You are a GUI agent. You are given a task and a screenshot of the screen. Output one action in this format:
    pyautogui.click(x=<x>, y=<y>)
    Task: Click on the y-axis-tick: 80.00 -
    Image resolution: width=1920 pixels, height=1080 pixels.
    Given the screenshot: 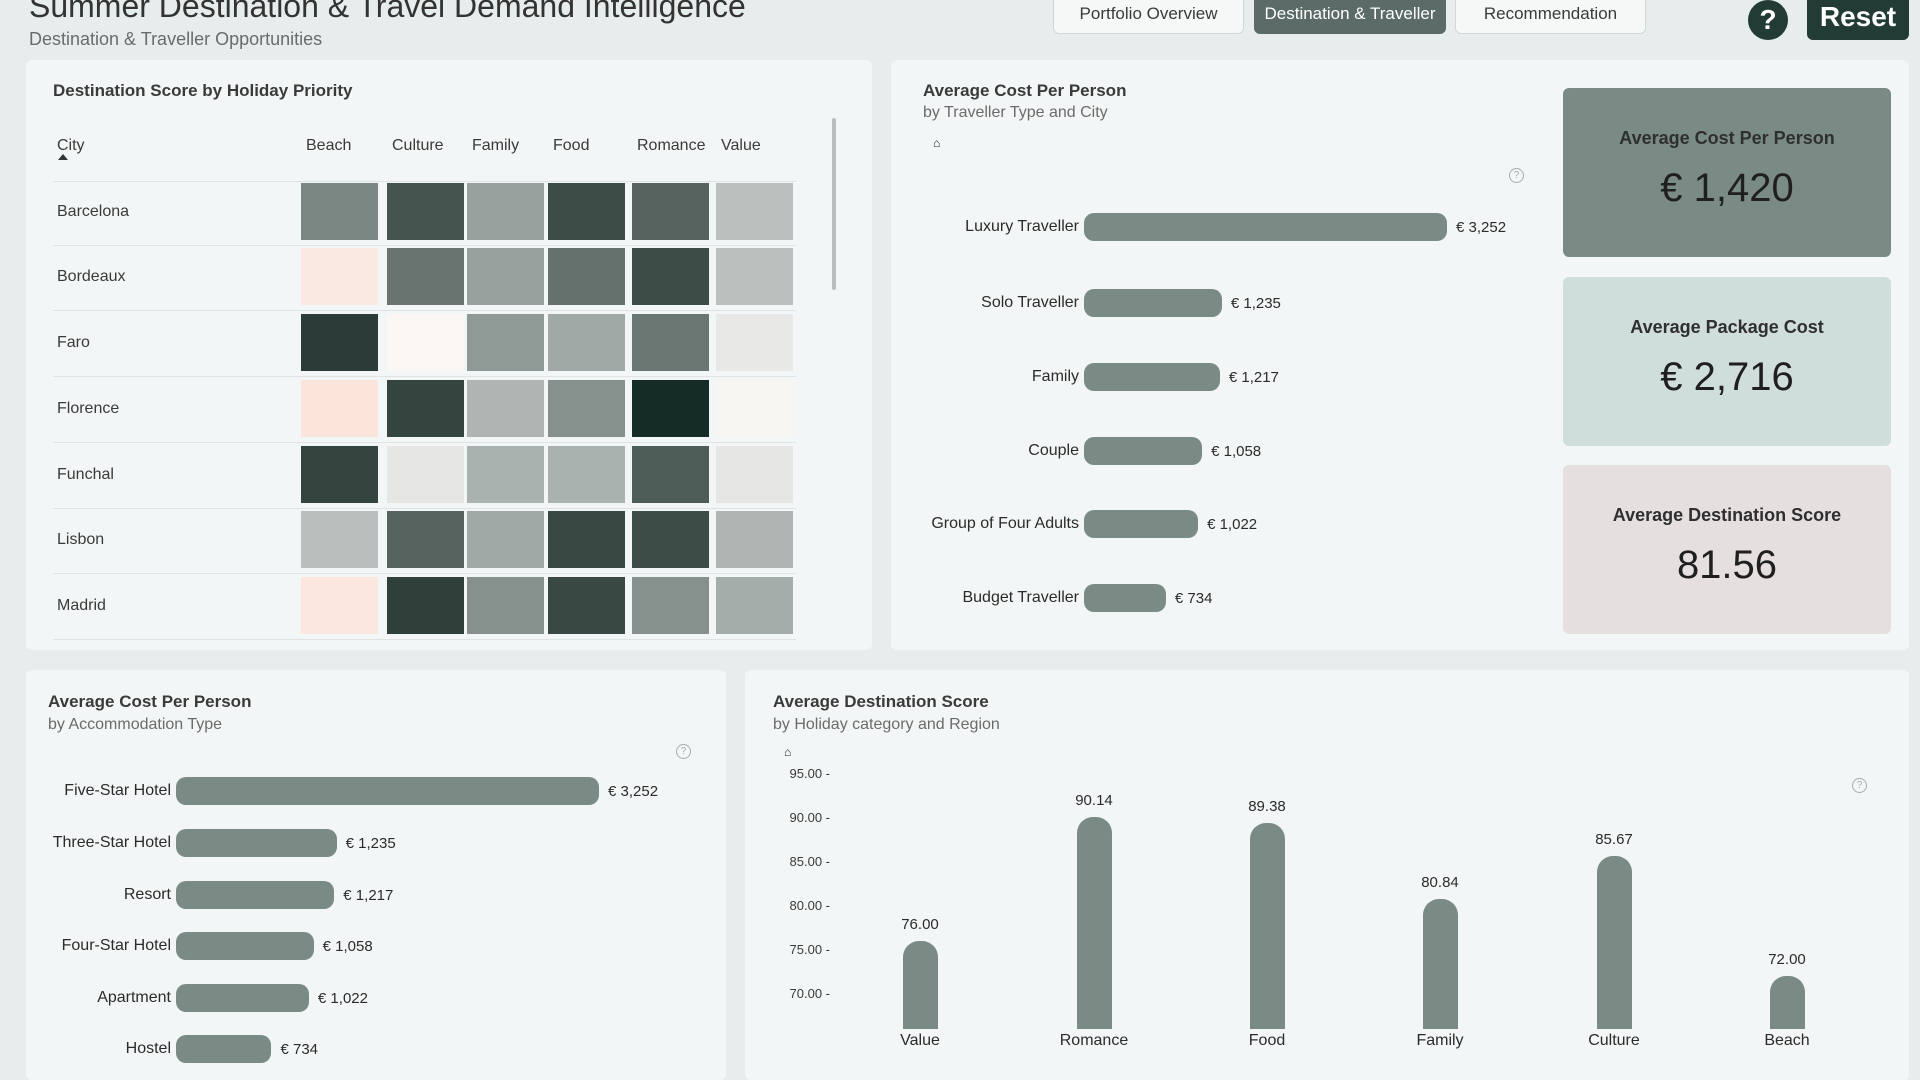 What is the action you would take?
    pyautogui.click(x=809, y=905)
    